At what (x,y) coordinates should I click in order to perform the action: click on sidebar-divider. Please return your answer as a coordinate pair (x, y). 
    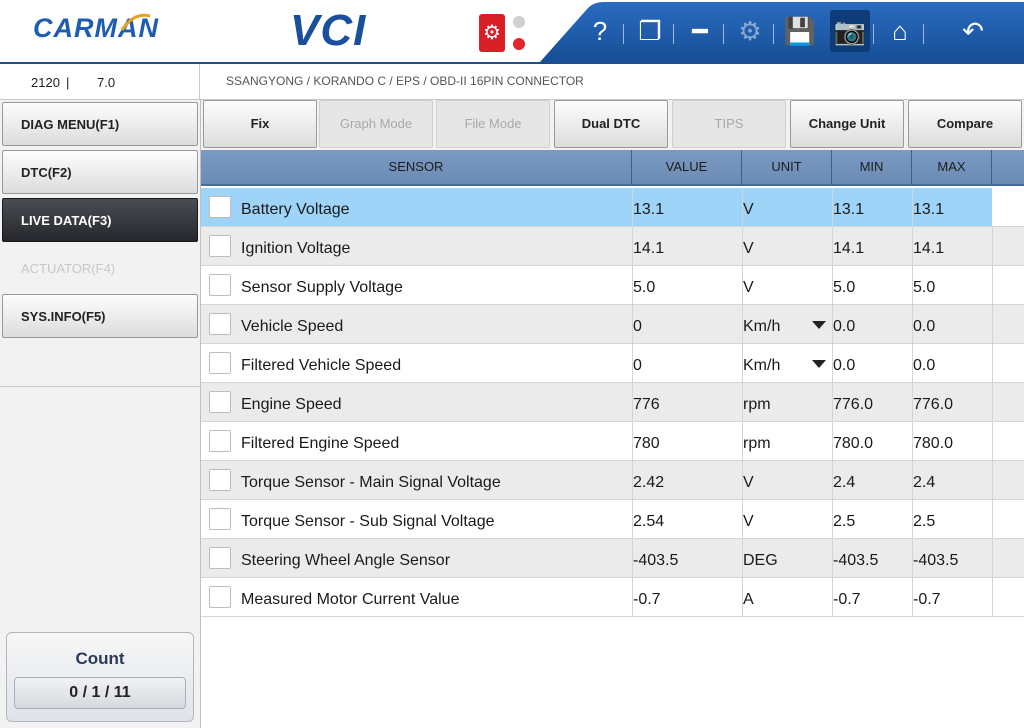
    Looking at the image, I should click on (100, 386).